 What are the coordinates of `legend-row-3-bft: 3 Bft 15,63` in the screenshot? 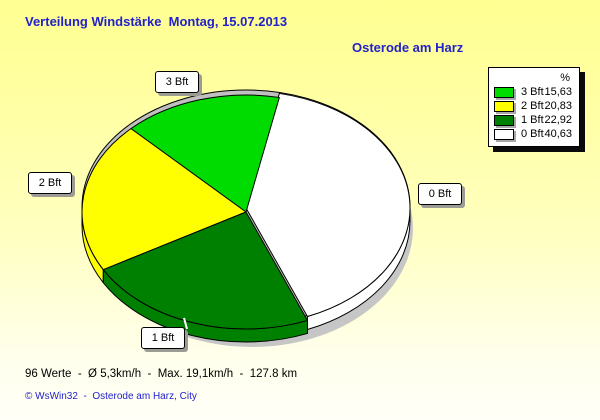 It's located at (533, 92).